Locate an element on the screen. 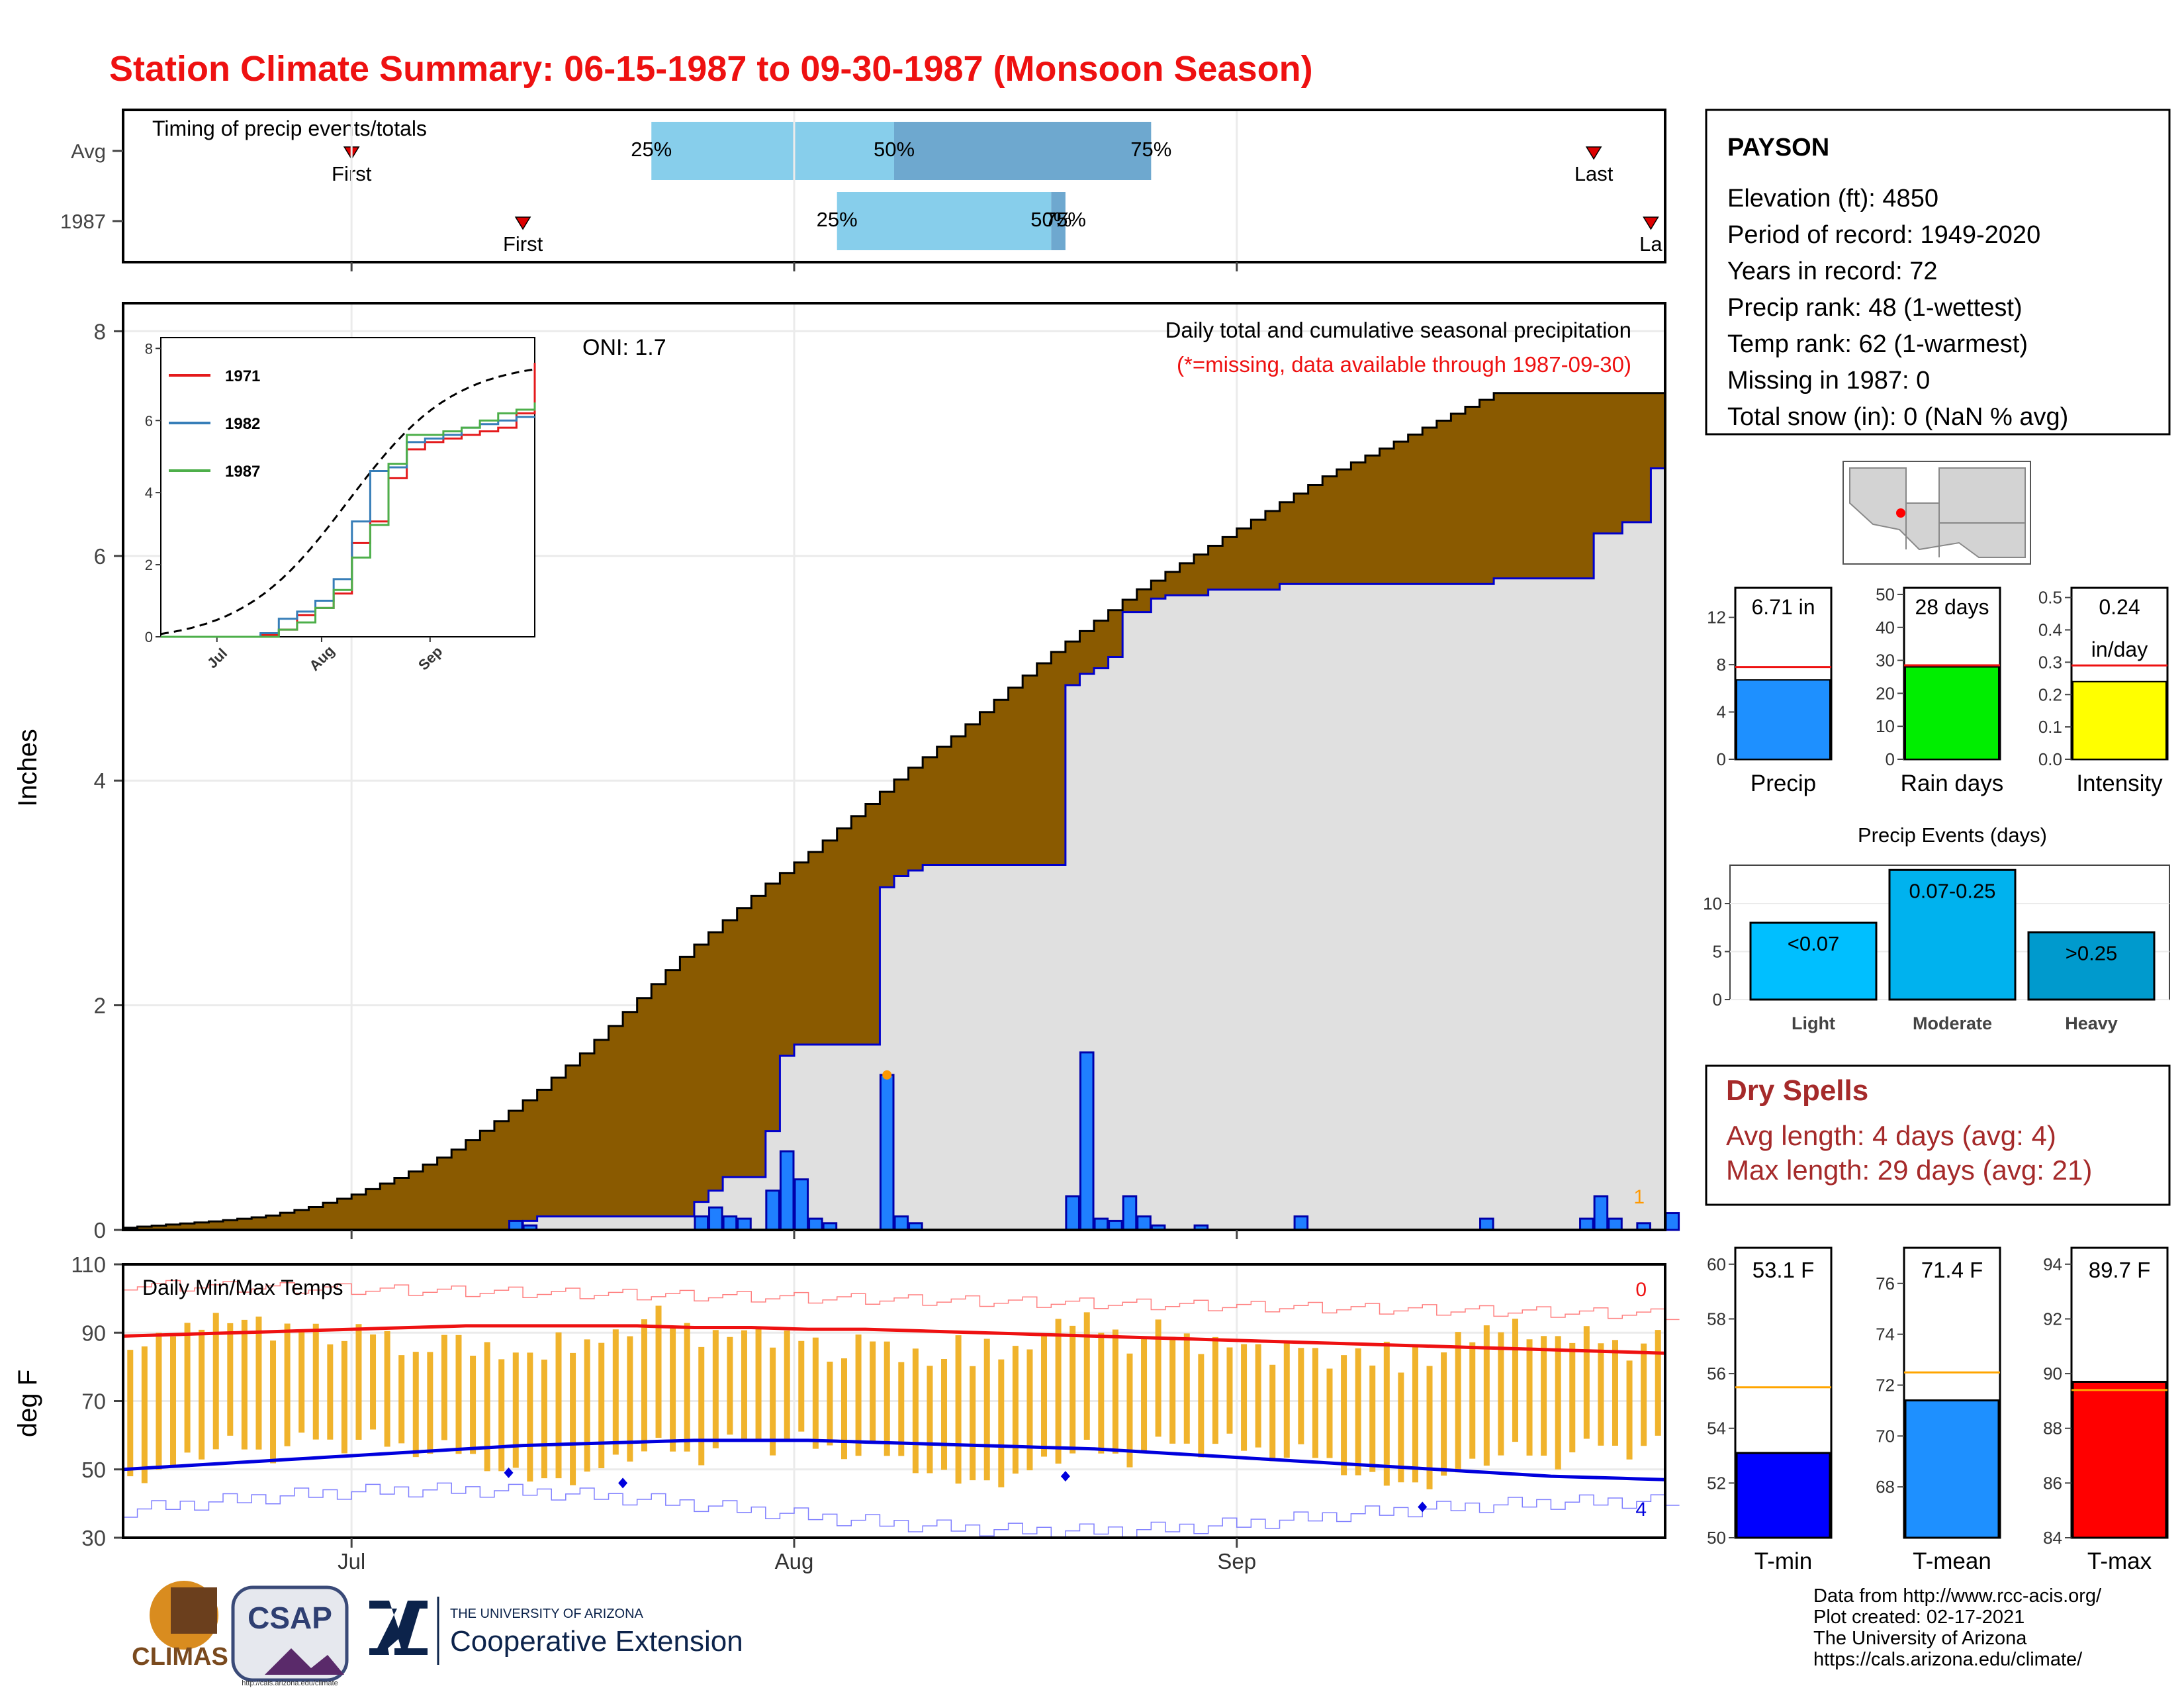  y-tick-label: 70 is located at coordinates (93, 1401).